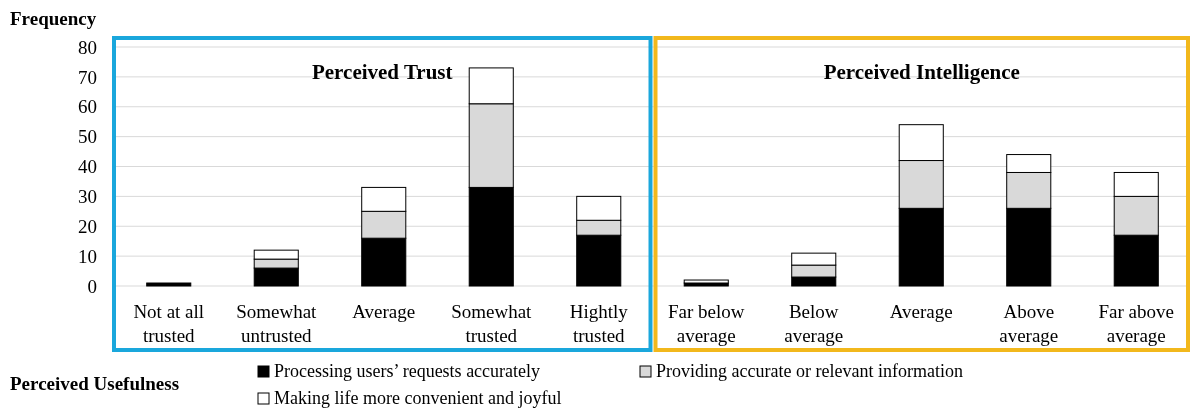 Image resolution: width=1192 pixels, height=413 pixels. What do you see at coordinates (706, 323) in the screenshot?
I see `x-tick-label: Far below average` at bounding box center [706, 323].